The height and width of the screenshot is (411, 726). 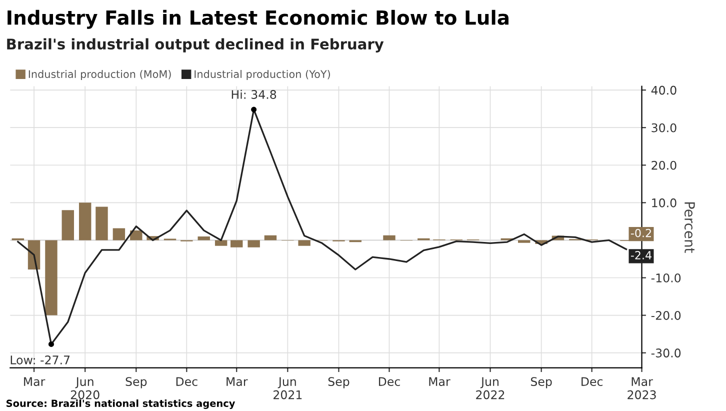 I want to click on source-note: Source: Brazil's national statistics agency, so click(x=121, y=404).